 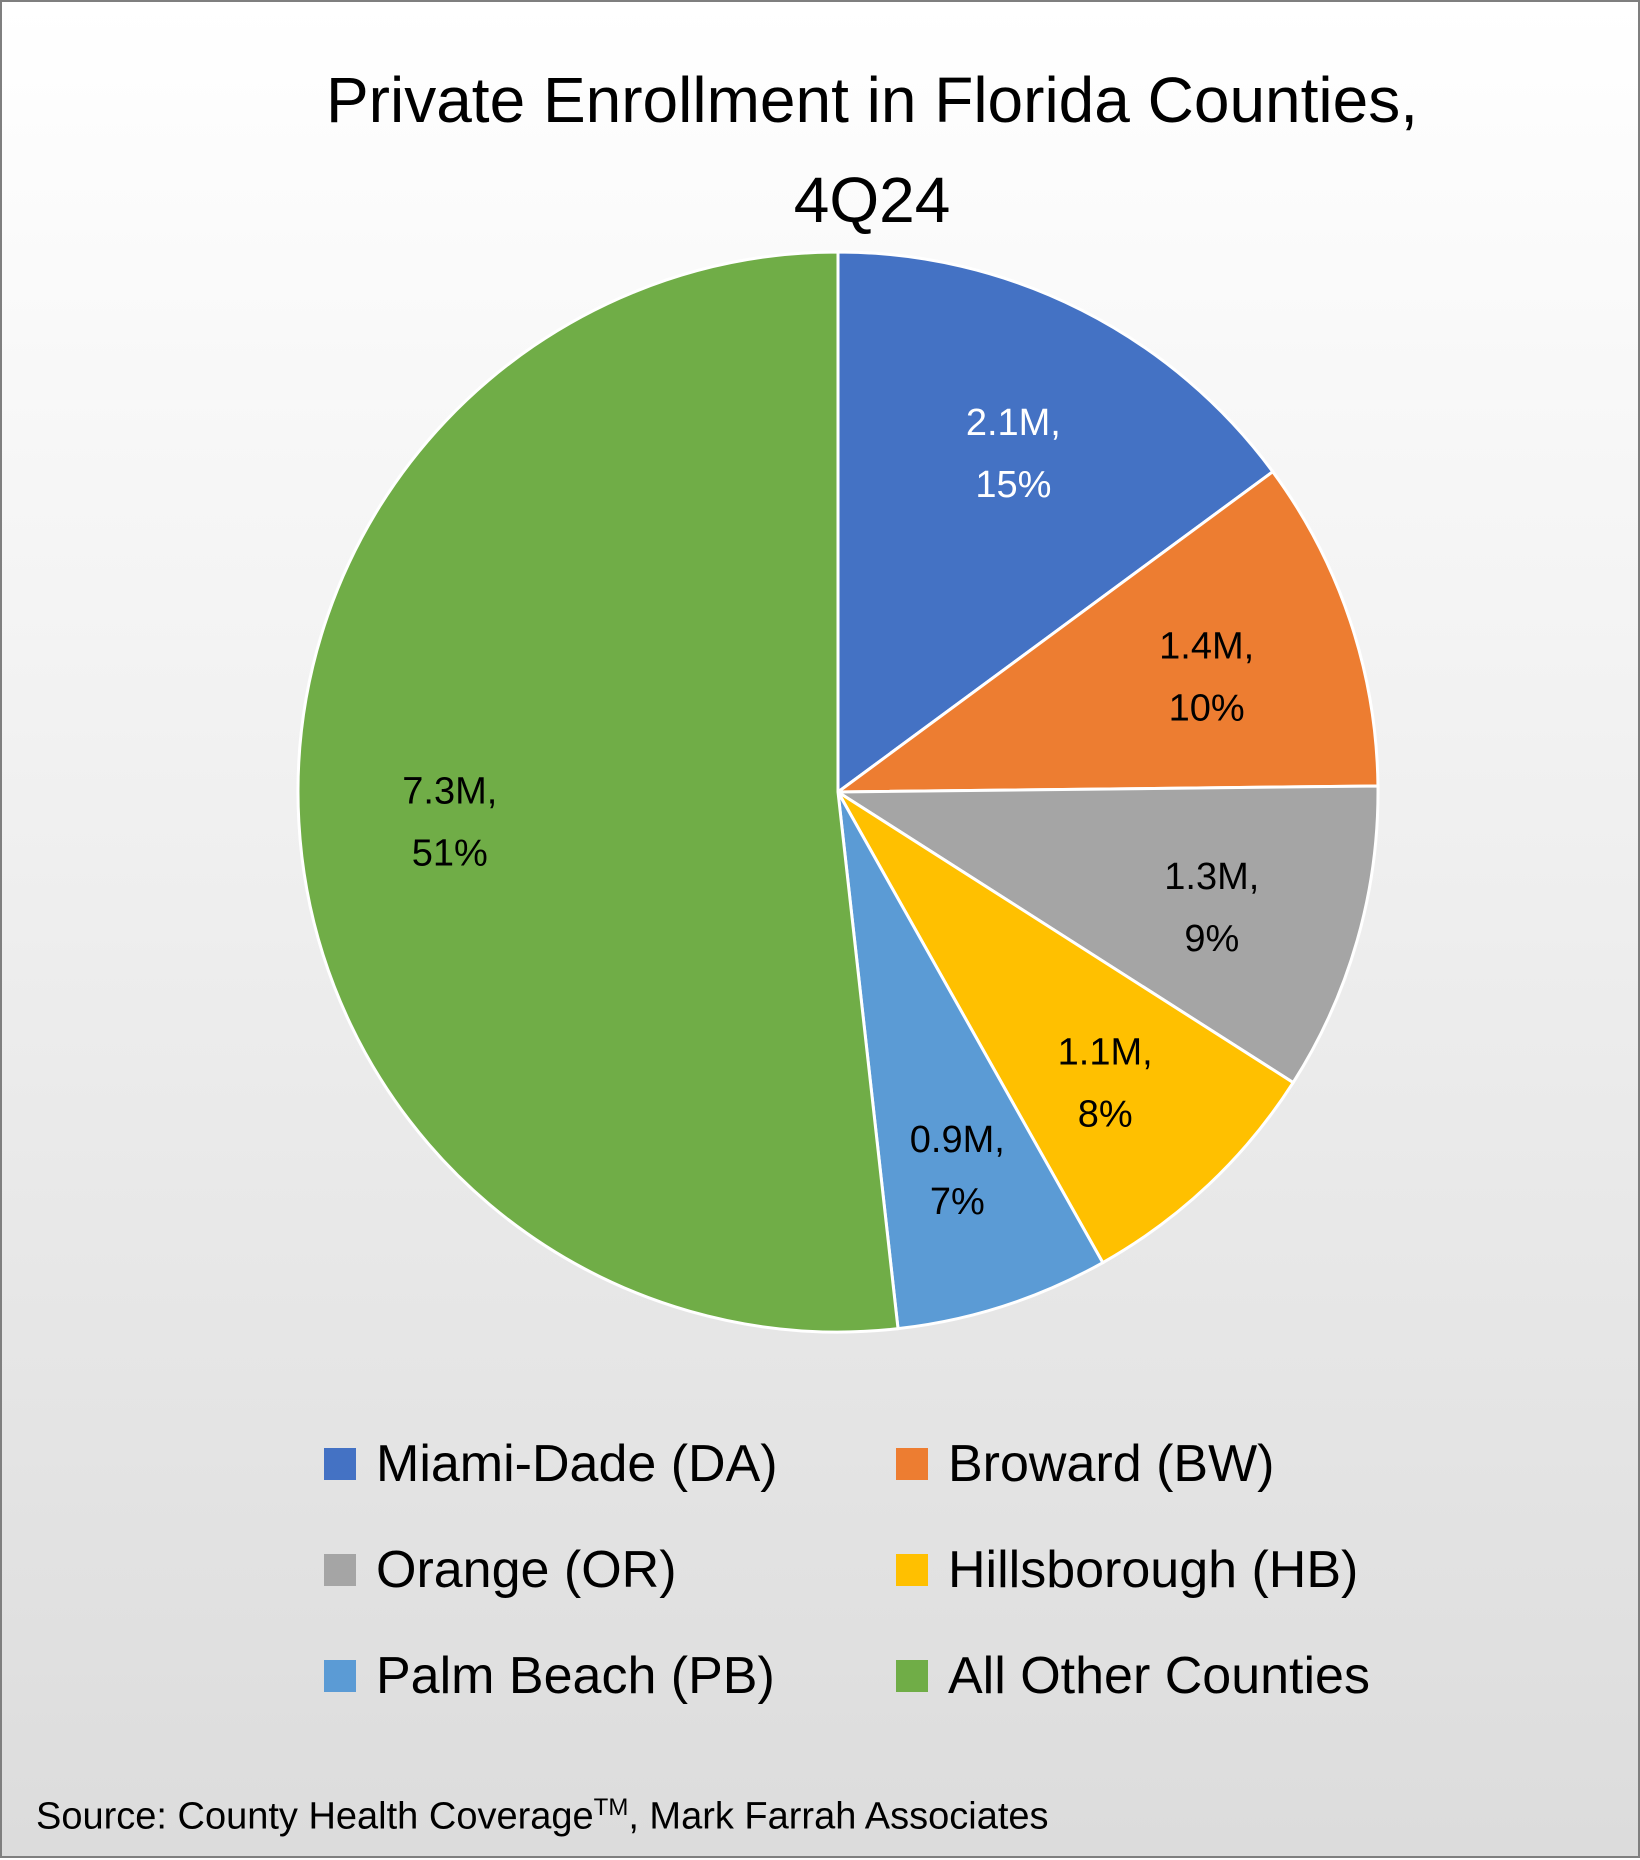 I want to click on source-suffix: , Mark Farrah Associates, so click(x=838, y=1816).